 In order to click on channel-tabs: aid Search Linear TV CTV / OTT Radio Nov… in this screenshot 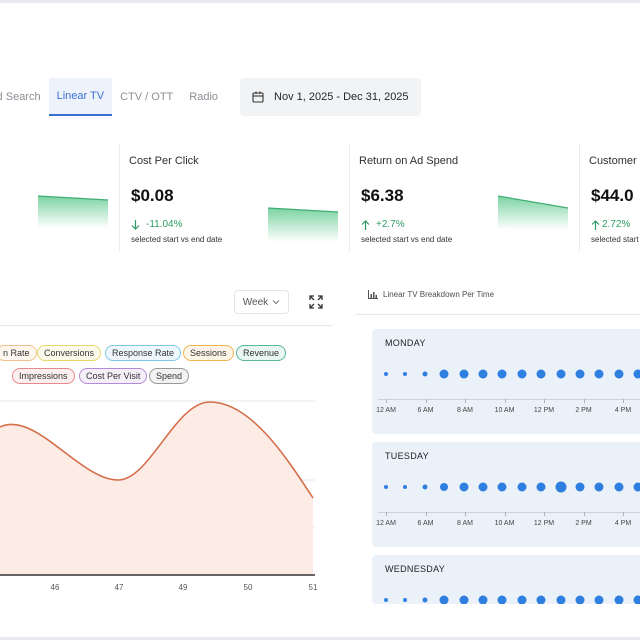, I will do `click(210, 97)`.